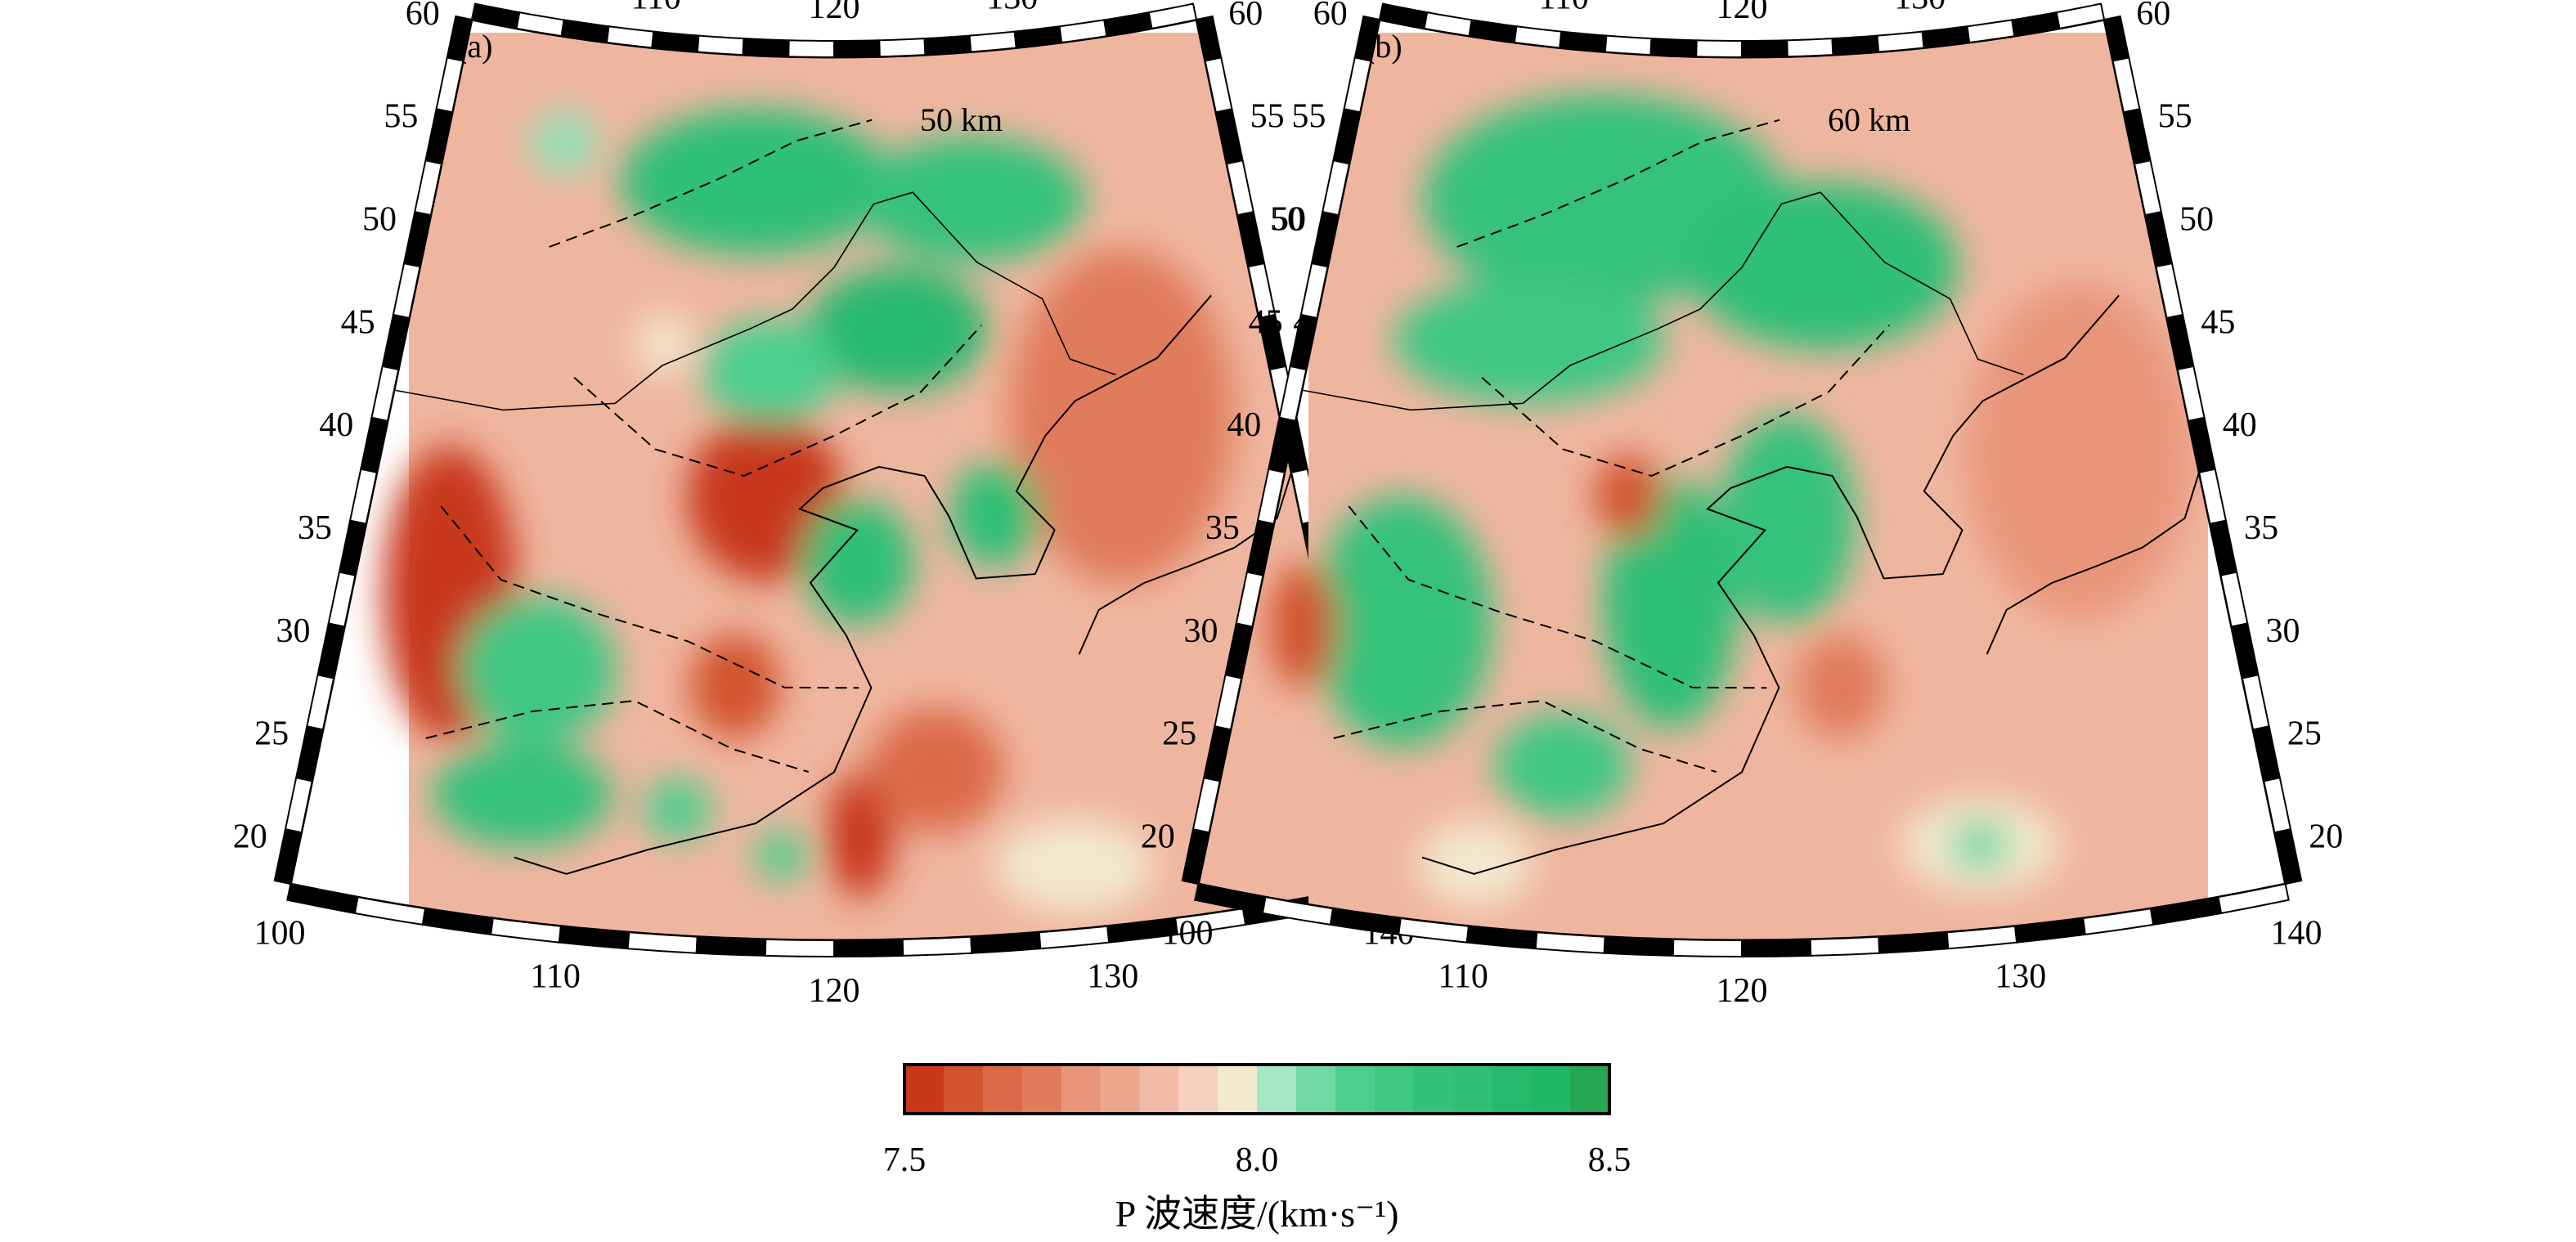 This screenshot has height=1242, width=2576. Describe the element at coordinates (1257, 1160) in the screenshot. I see `colorbar-tick-label: 8.0` at that location.